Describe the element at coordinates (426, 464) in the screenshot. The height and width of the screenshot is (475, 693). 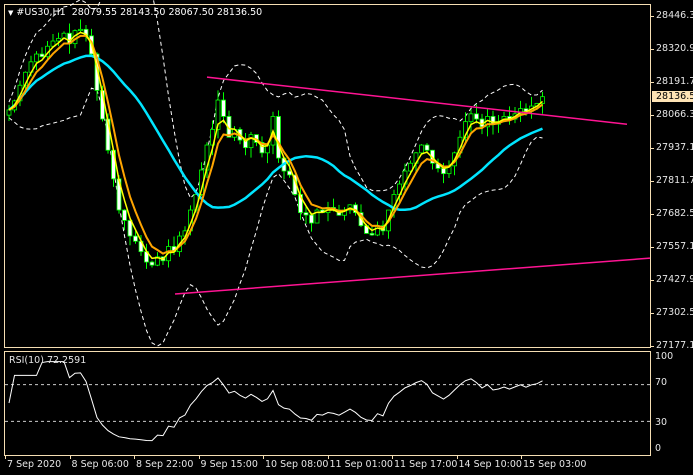
I see `x-tick-label: 11 Sep 17:00` at that location.